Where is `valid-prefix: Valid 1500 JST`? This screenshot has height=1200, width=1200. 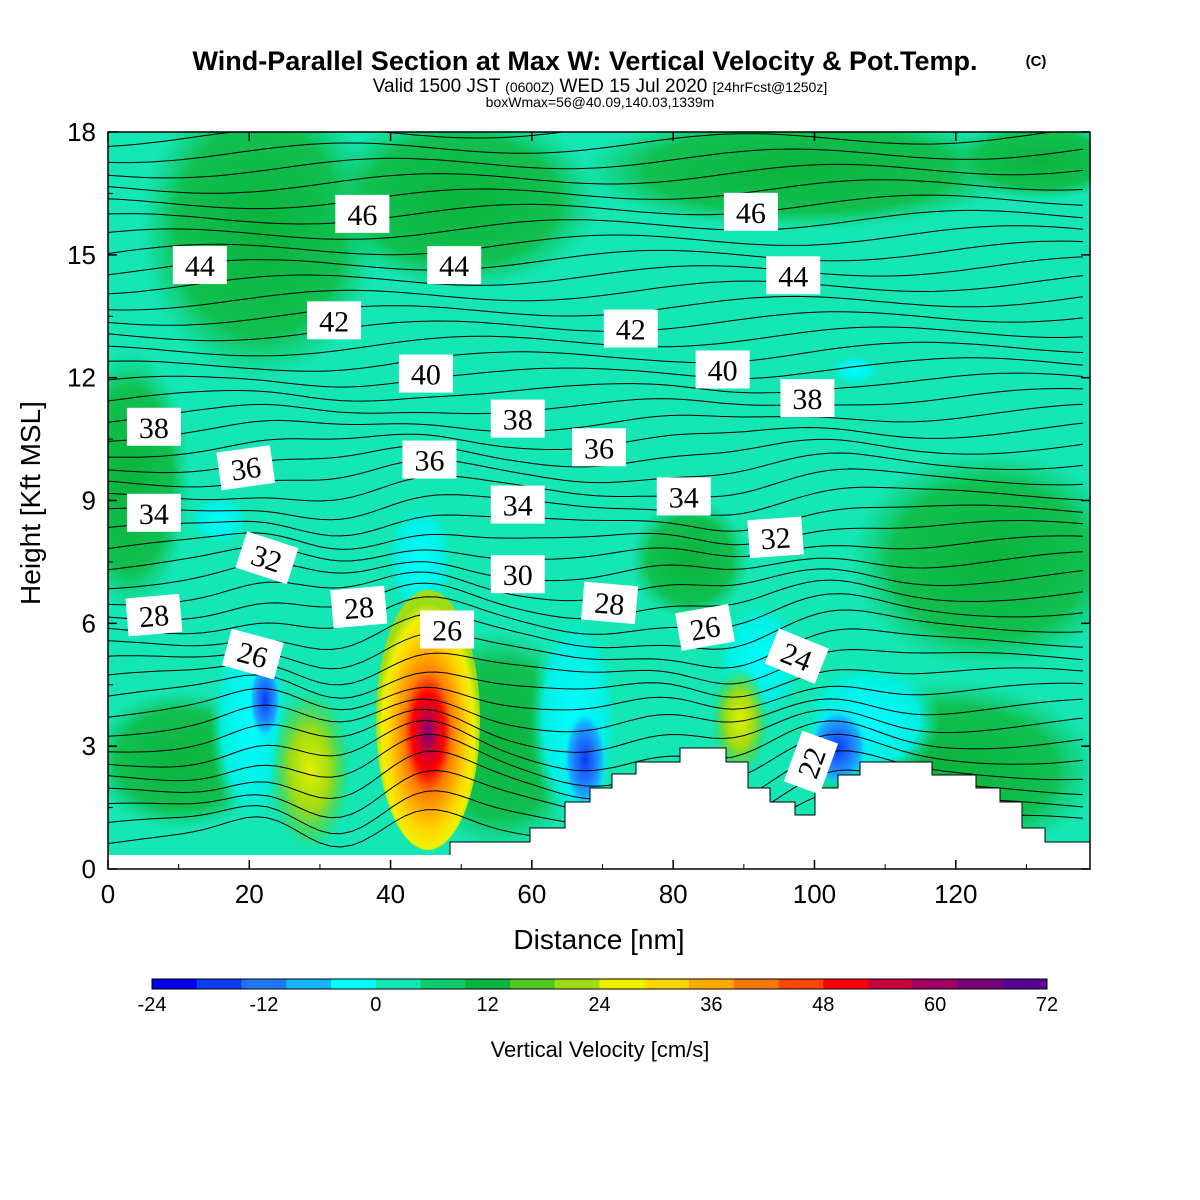
valid-prefix: Valid 1500 JST is located at coordinates (437, 86).